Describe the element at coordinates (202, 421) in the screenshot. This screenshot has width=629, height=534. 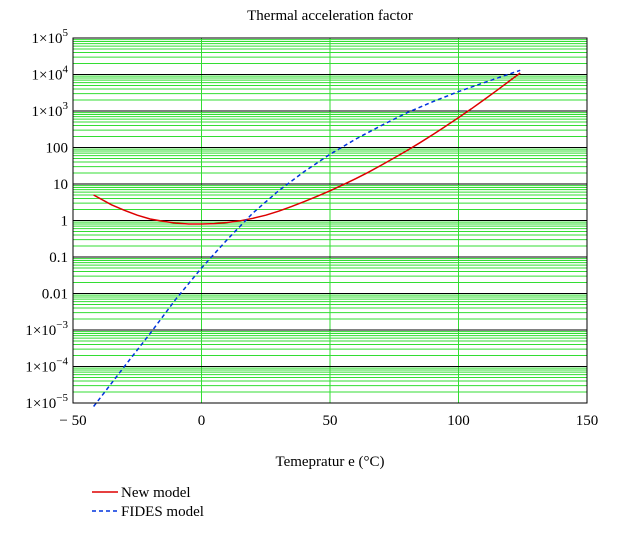
I see `x-tick-label: 0` at that location.